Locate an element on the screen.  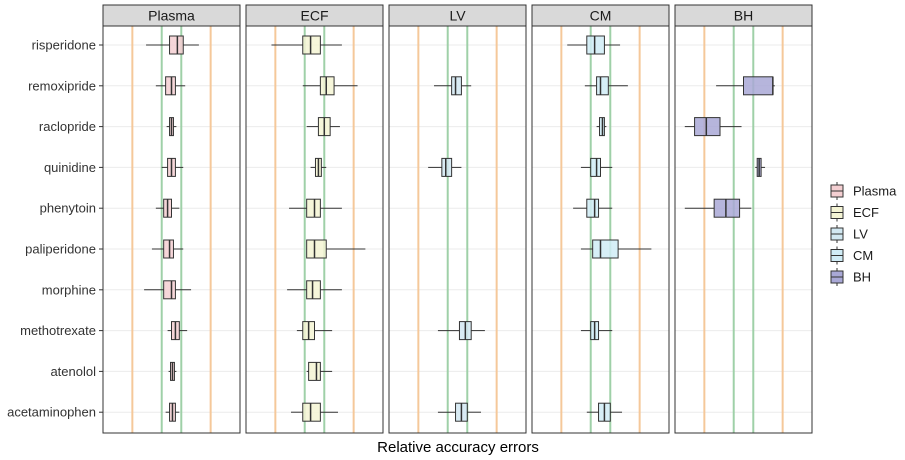
panel-cm: CM is located at coordinates (600, 219).